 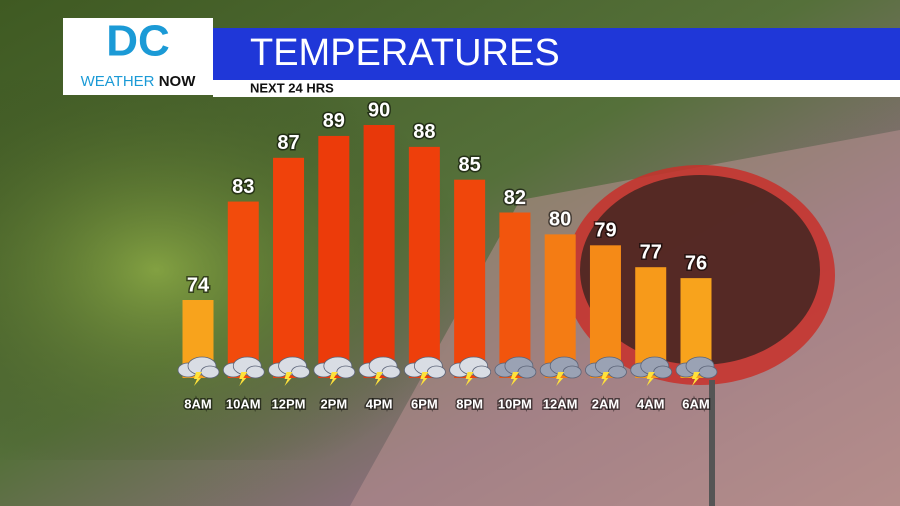 I want to click on data-label: 85, so click(x=470, y=165).